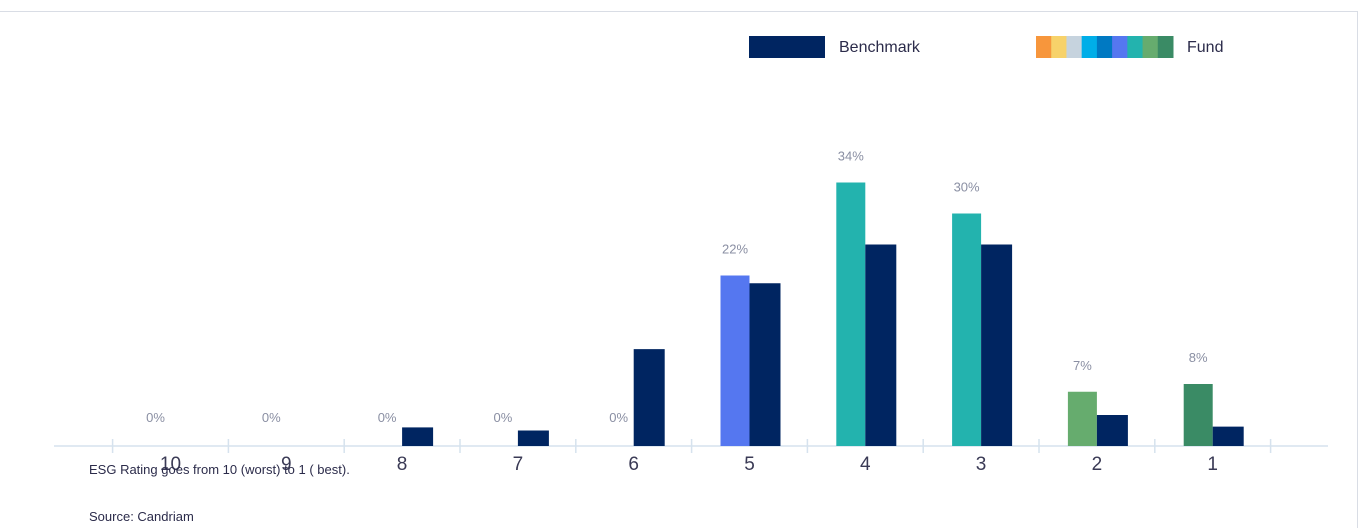  I want to click on x-tick-label: 8, so click(402, 464).